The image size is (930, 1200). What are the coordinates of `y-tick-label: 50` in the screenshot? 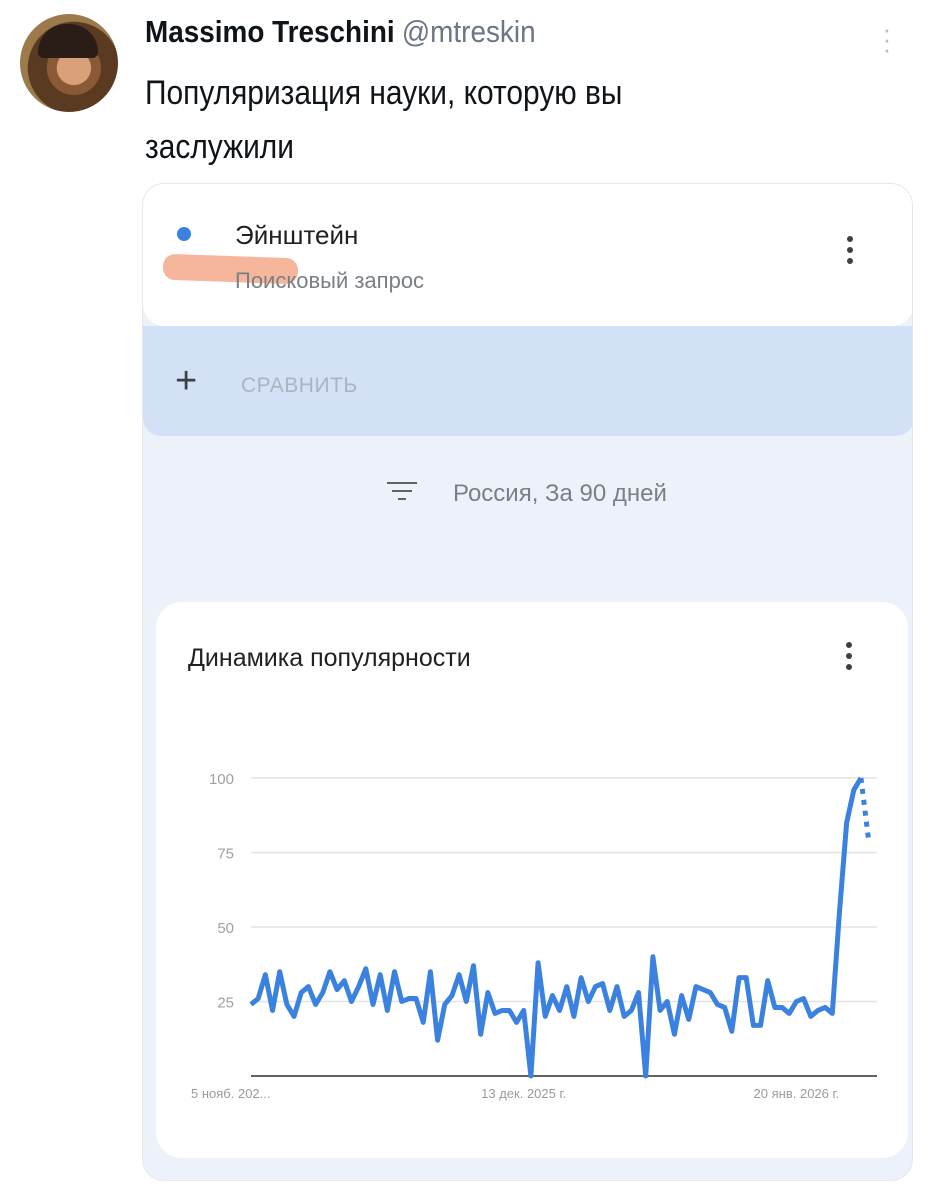 It's located at (225, 928).